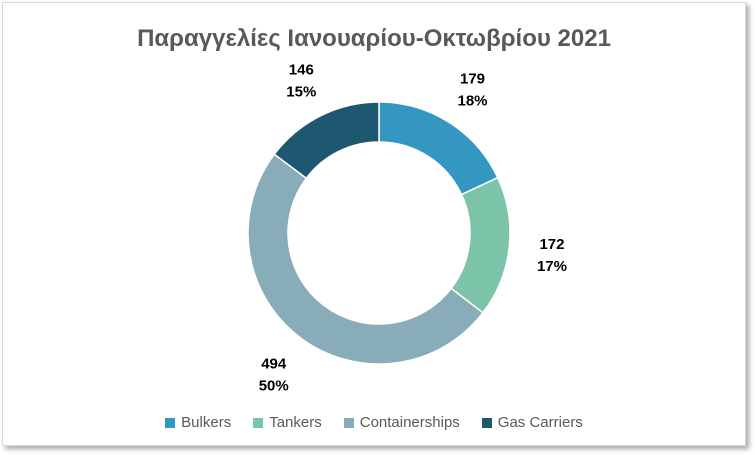 This screenshot has width=755, height=455. I want to click on data-label-percent-gas-carriers: 15%, so click(301, 91).